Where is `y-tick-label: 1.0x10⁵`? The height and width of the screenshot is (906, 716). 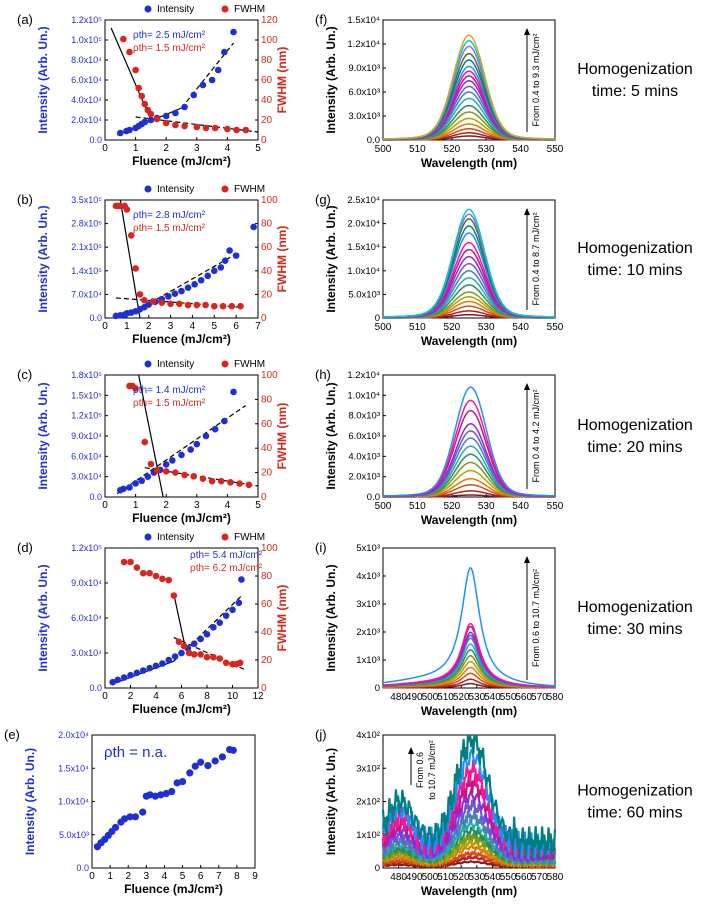 y-tick-label: 1.0x10⁵ is located at coordinates (86, 40).